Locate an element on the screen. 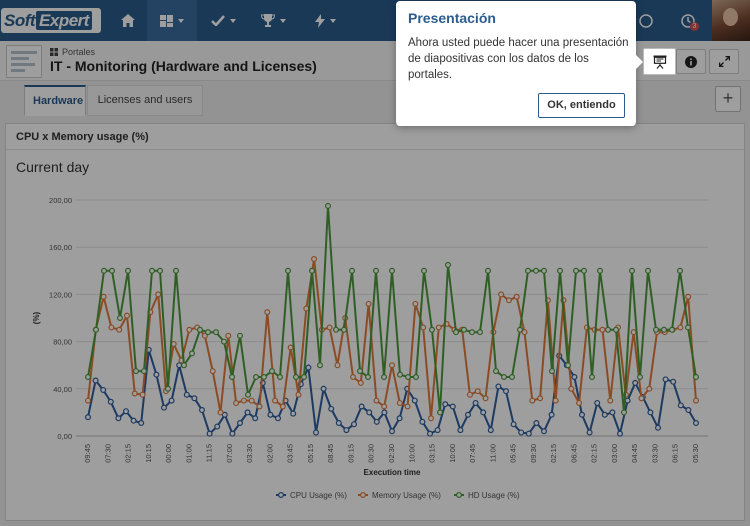 The image size is (750, 526). x-tick-label: 05:15 is located at coordinates (310, 453).